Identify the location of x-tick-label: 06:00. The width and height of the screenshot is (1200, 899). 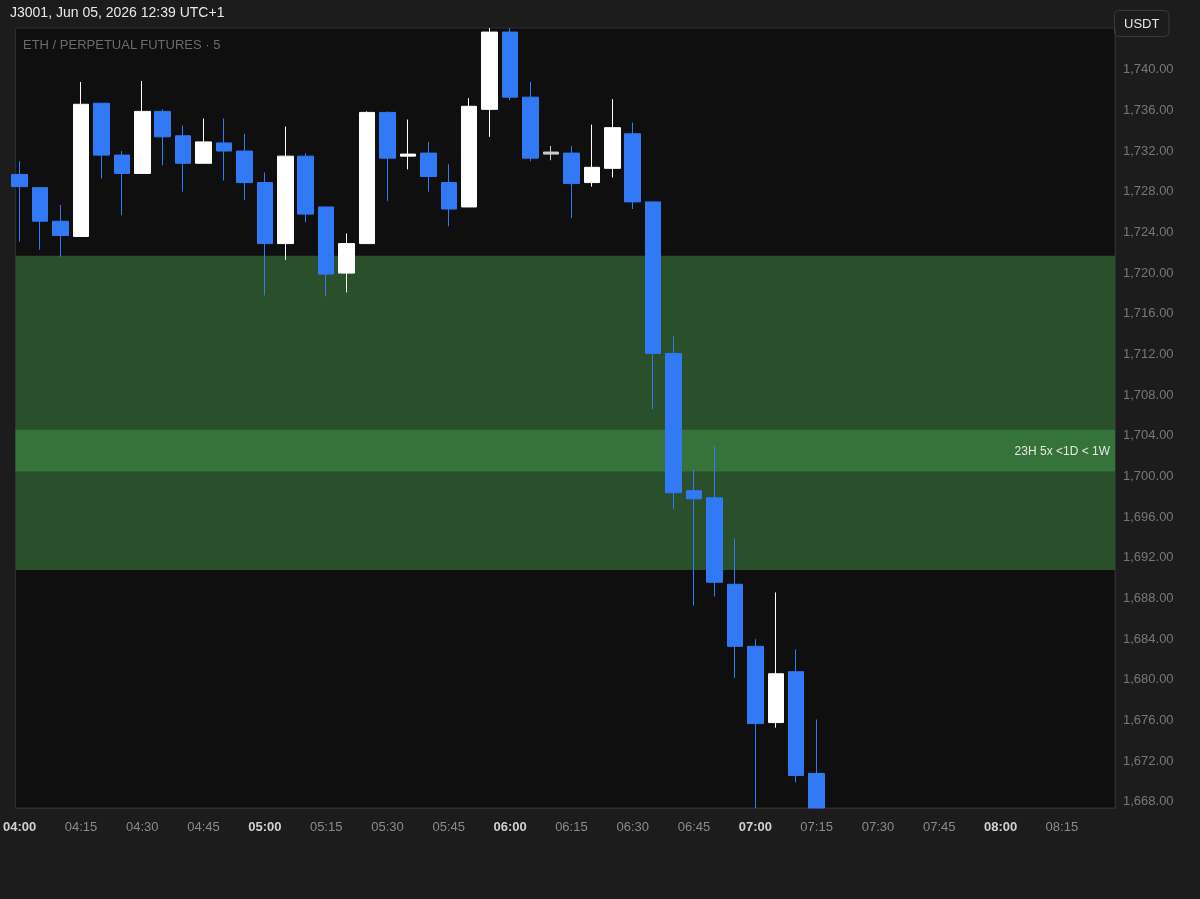
(510, 826).